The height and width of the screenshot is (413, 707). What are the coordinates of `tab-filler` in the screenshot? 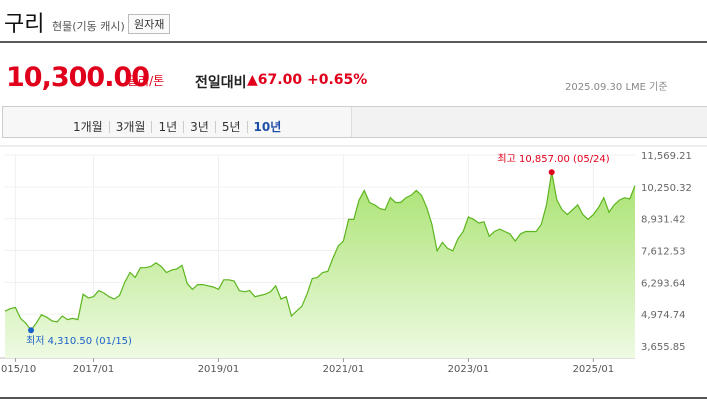 It's located at (529, 122).